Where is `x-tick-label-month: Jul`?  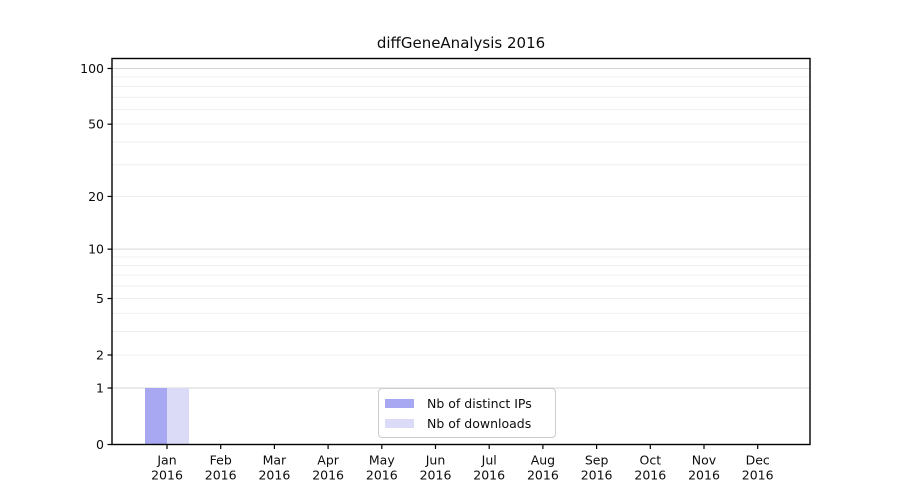 x-tick-label-month: Jul is located at coordinates (489, 460).